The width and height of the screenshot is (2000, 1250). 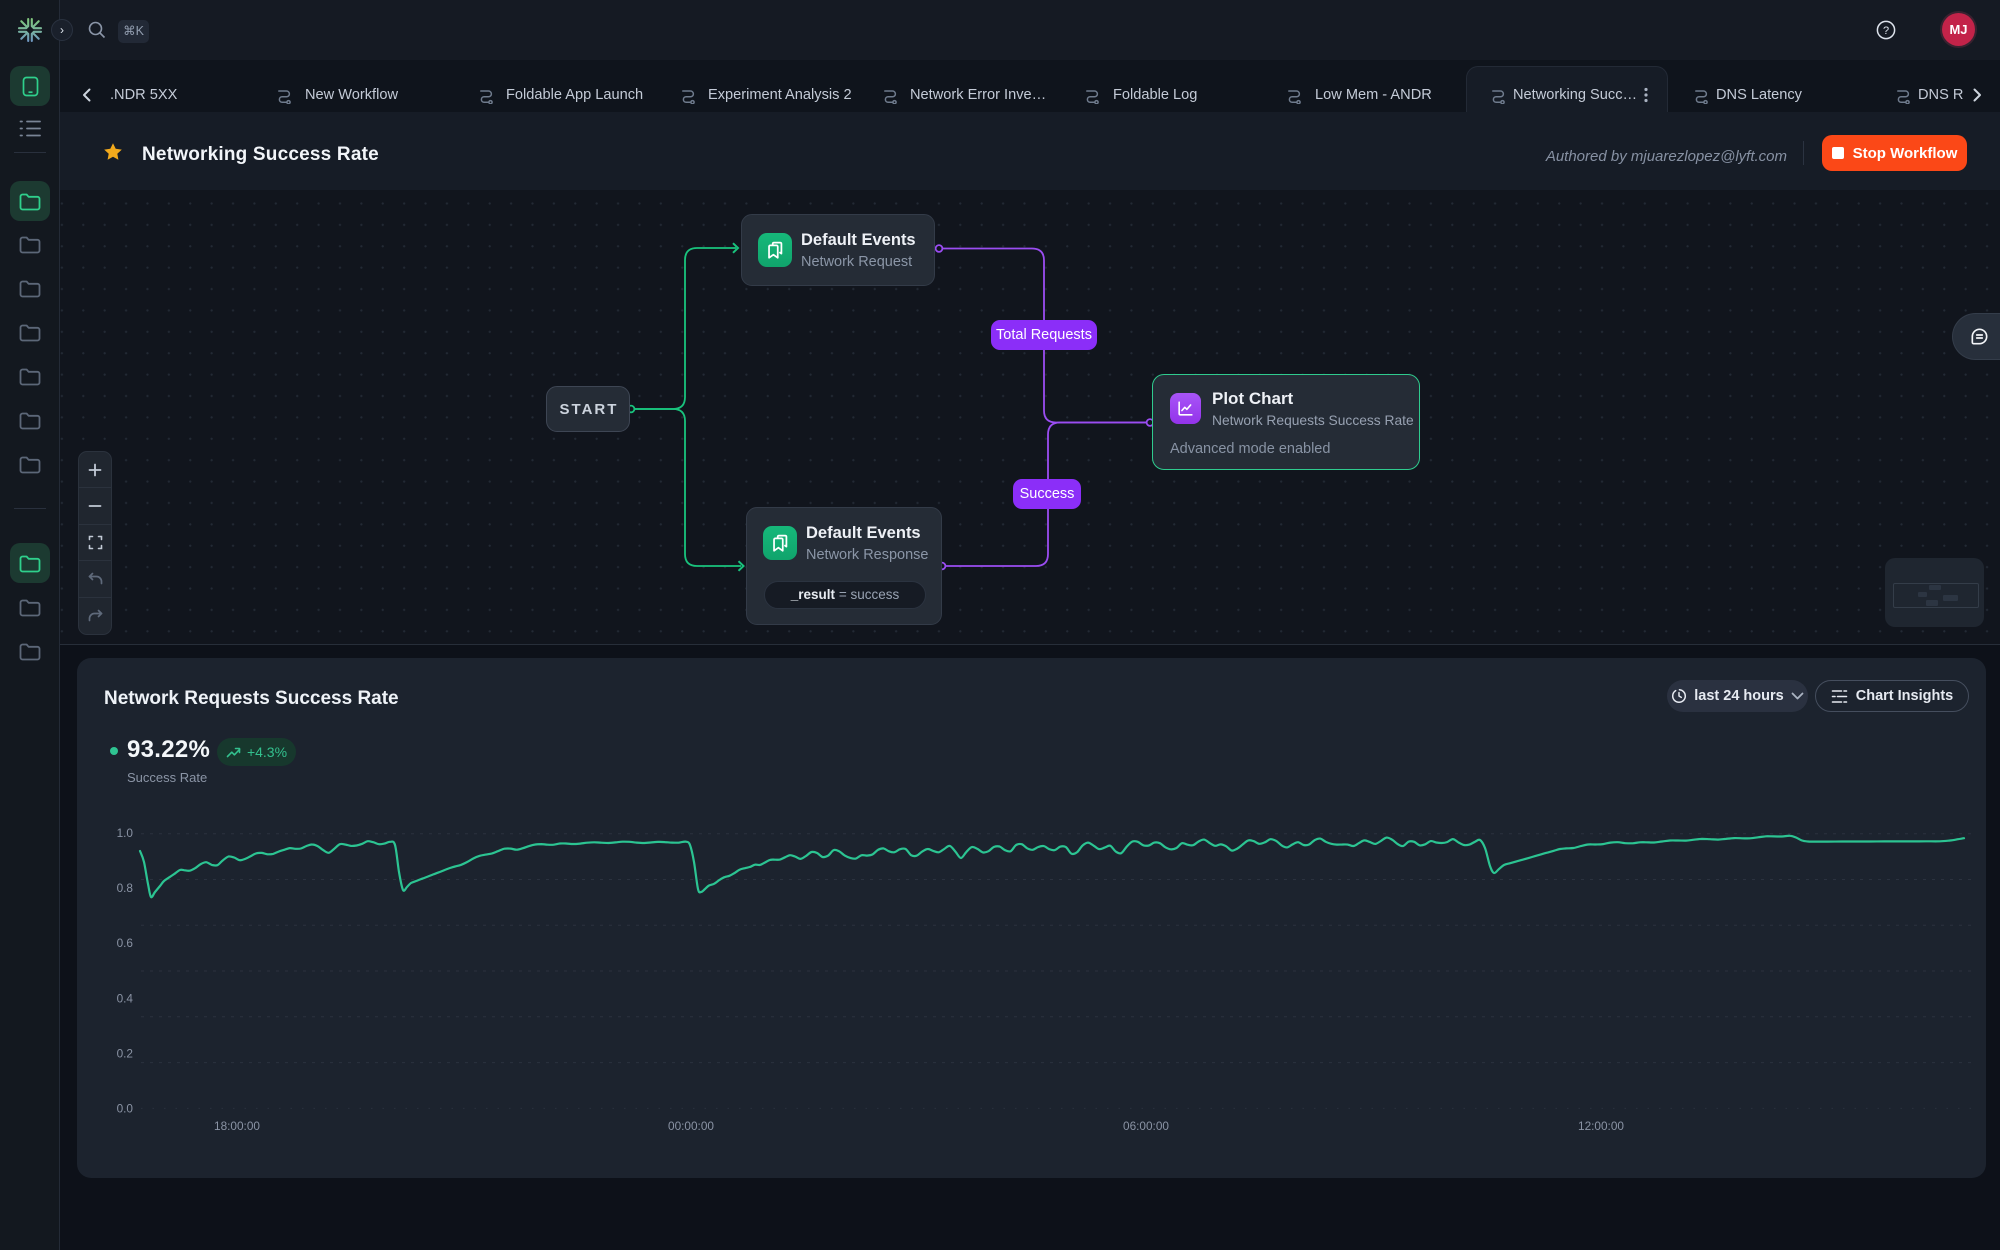 I want to click on svg-text: 0.0, so click(x=125, y=1109).